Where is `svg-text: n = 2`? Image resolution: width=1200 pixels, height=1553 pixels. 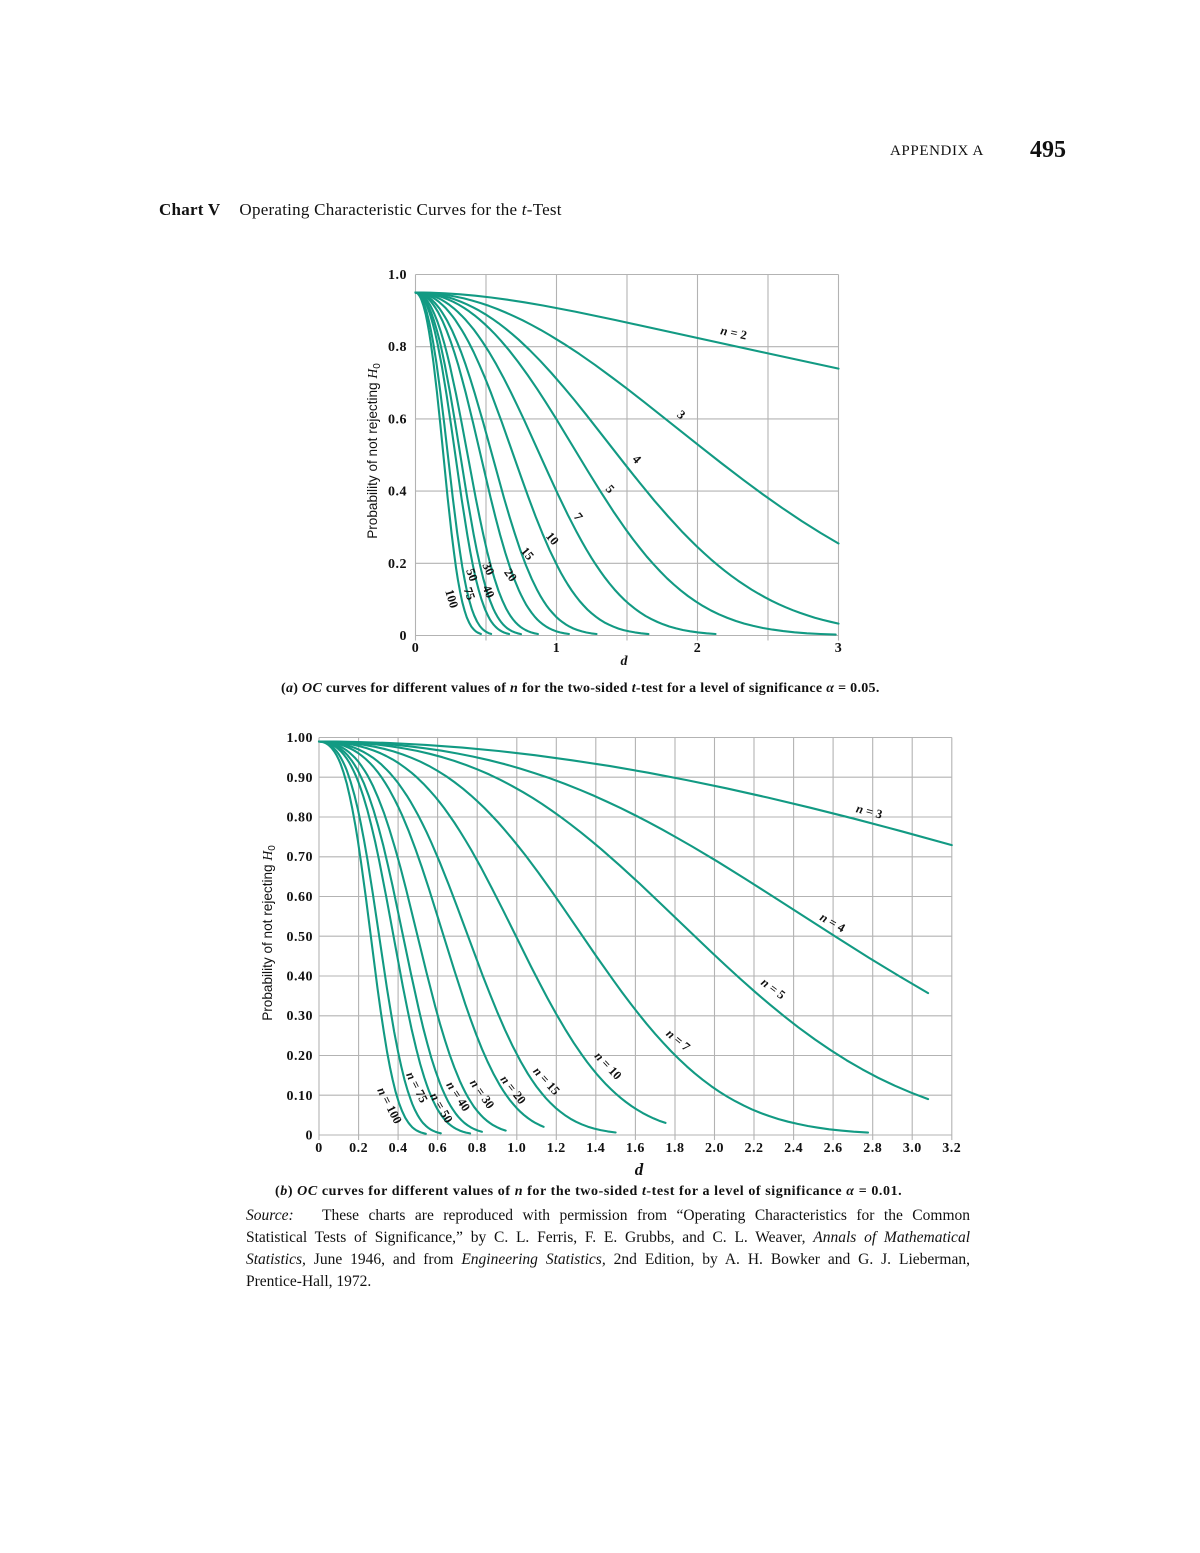 svg-text: n = 2 is located at coordinates (733, 332).